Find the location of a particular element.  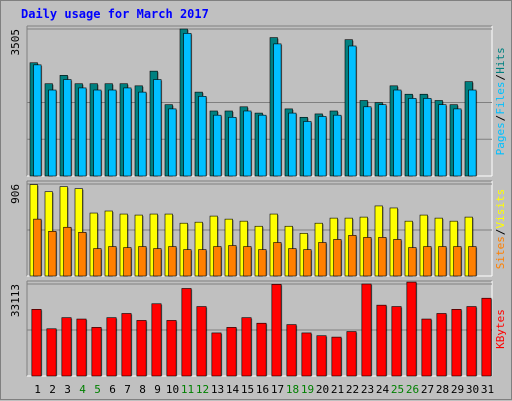

x-tick-label: 11 is located at coordinates (187, 389).